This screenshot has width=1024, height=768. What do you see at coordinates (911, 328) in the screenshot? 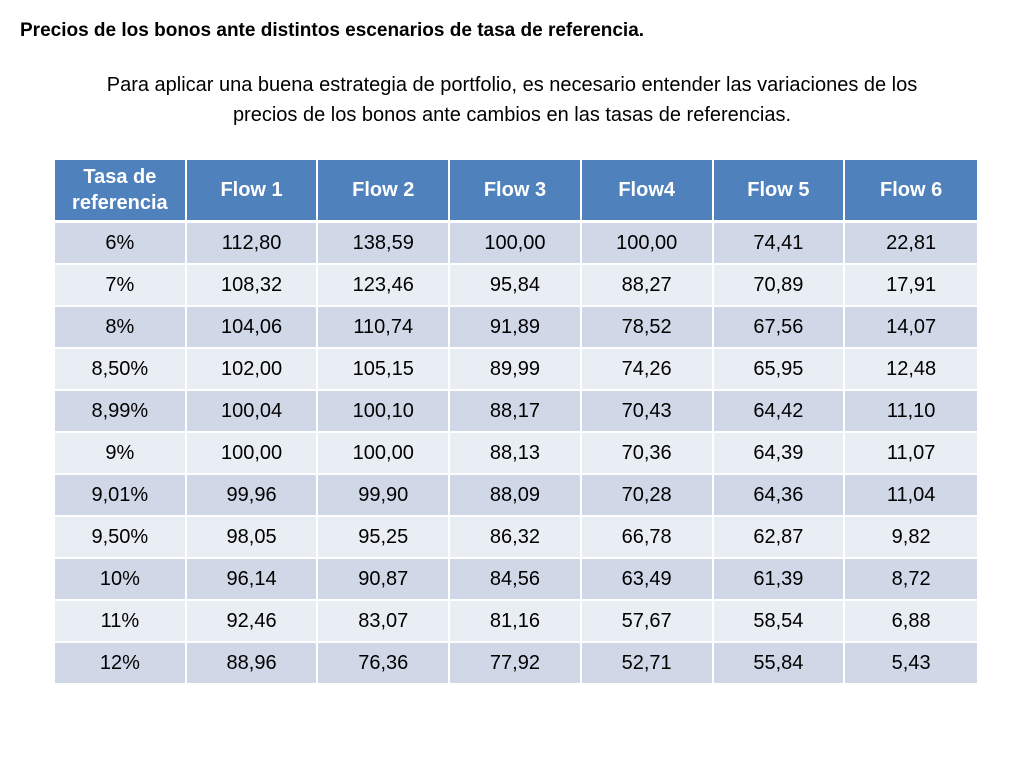
I see `cell-flow-6: 14,07` at bounding box center [911, 328].